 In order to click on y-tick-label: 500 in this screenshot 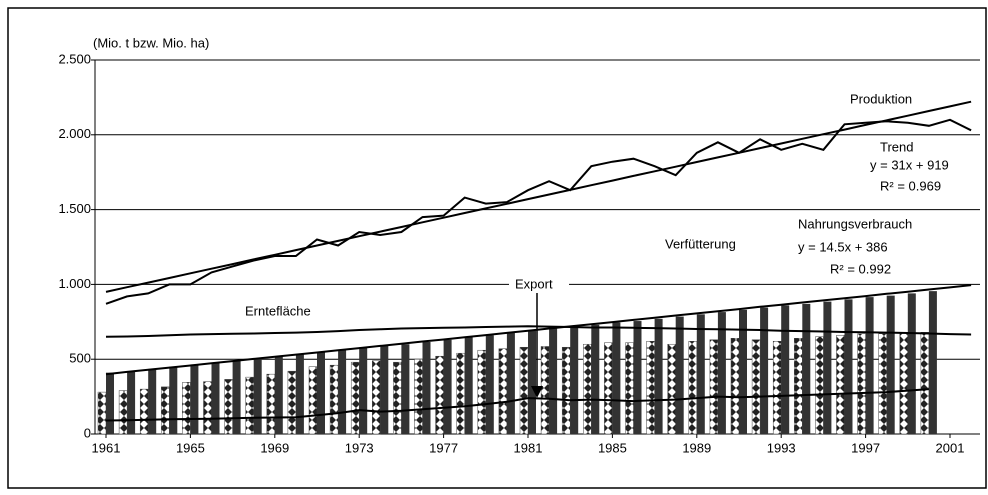, I will do `click(80, 358)`.